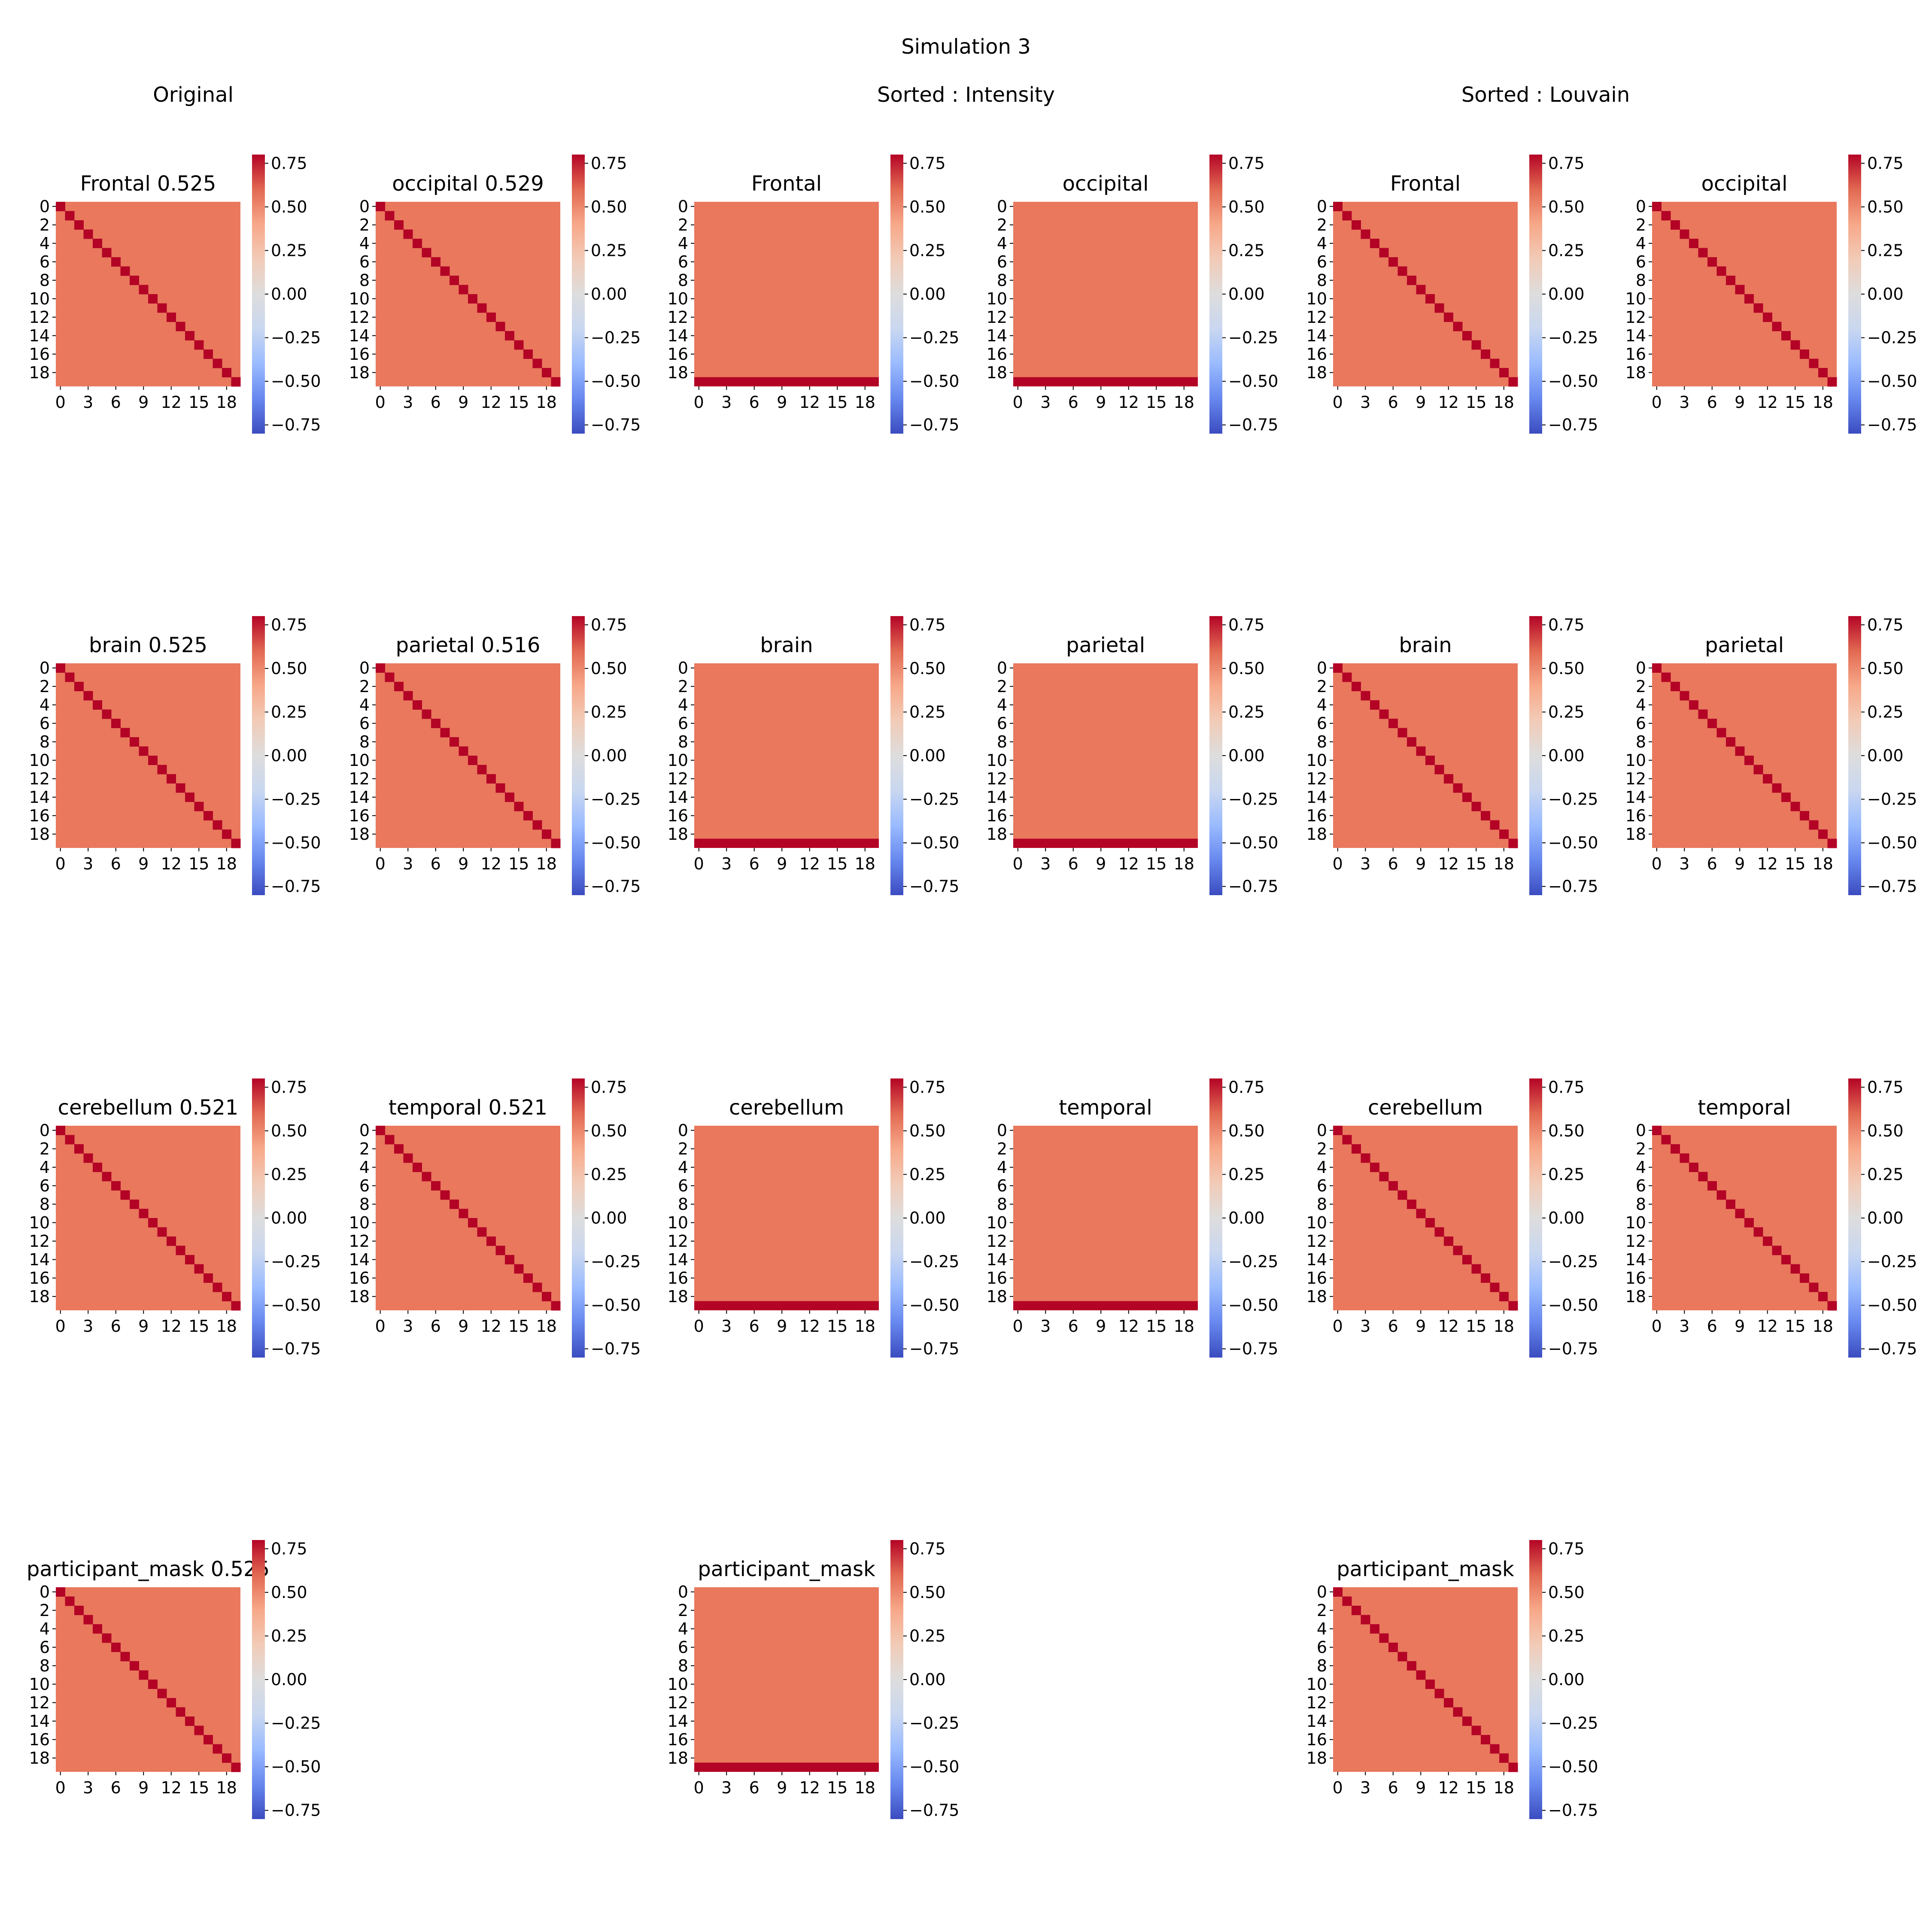 This screenshot has width=1932, height=1932. I want to click on y-tick-label: 14, so click(997, 797).